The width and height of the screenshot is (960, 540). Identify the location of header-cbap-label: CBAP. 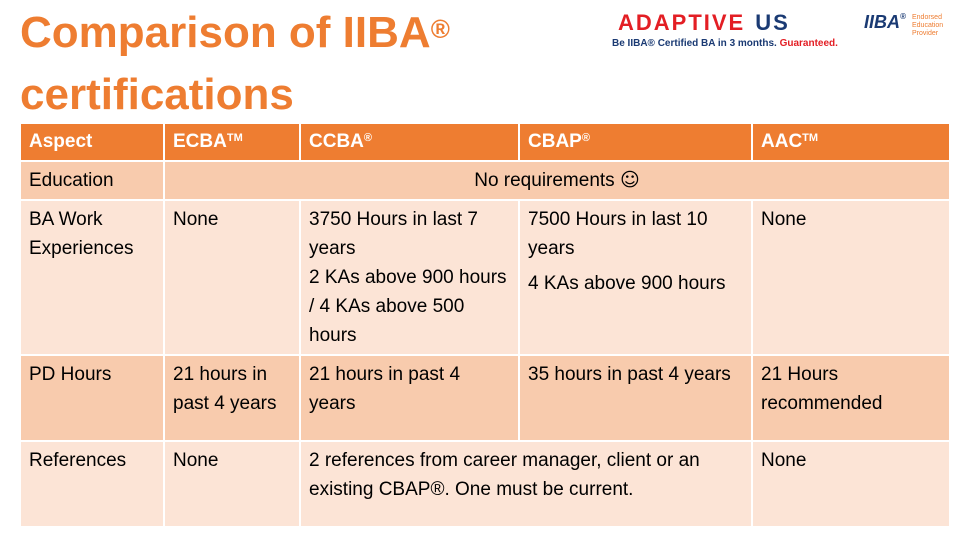
(555, 141).